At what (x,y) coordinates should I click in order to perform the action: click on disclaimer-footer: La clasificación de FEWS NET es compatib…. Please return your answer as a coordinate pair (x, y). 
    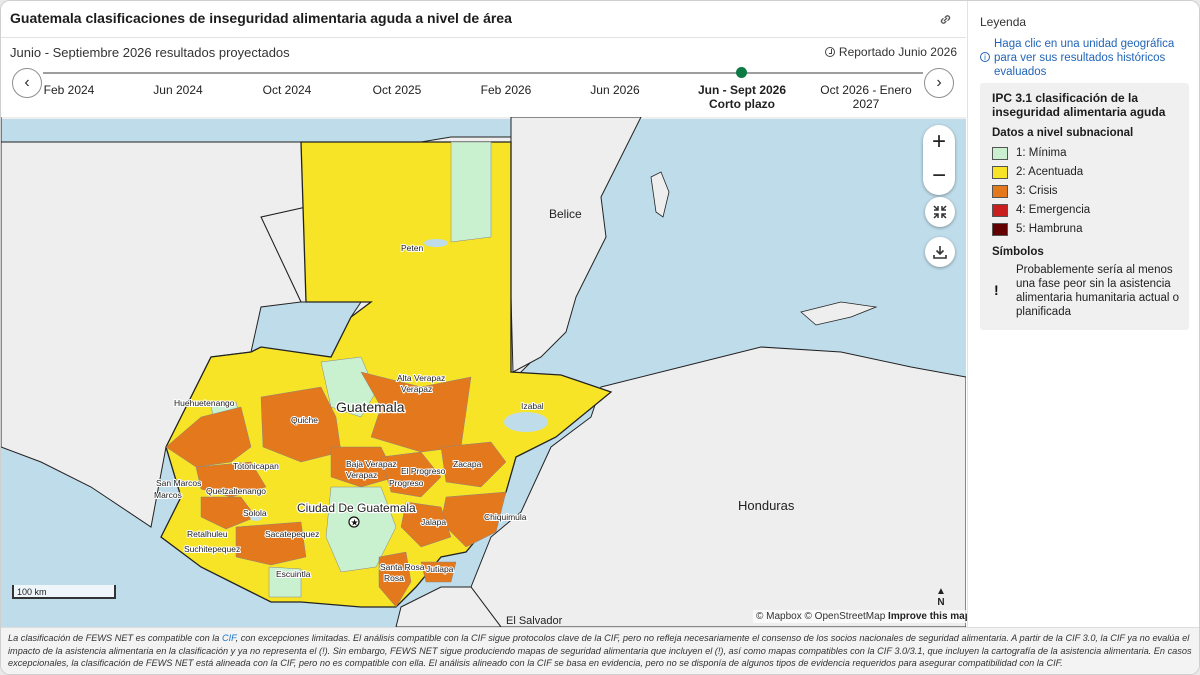
    Looking at the image, I should click on (600, 650).